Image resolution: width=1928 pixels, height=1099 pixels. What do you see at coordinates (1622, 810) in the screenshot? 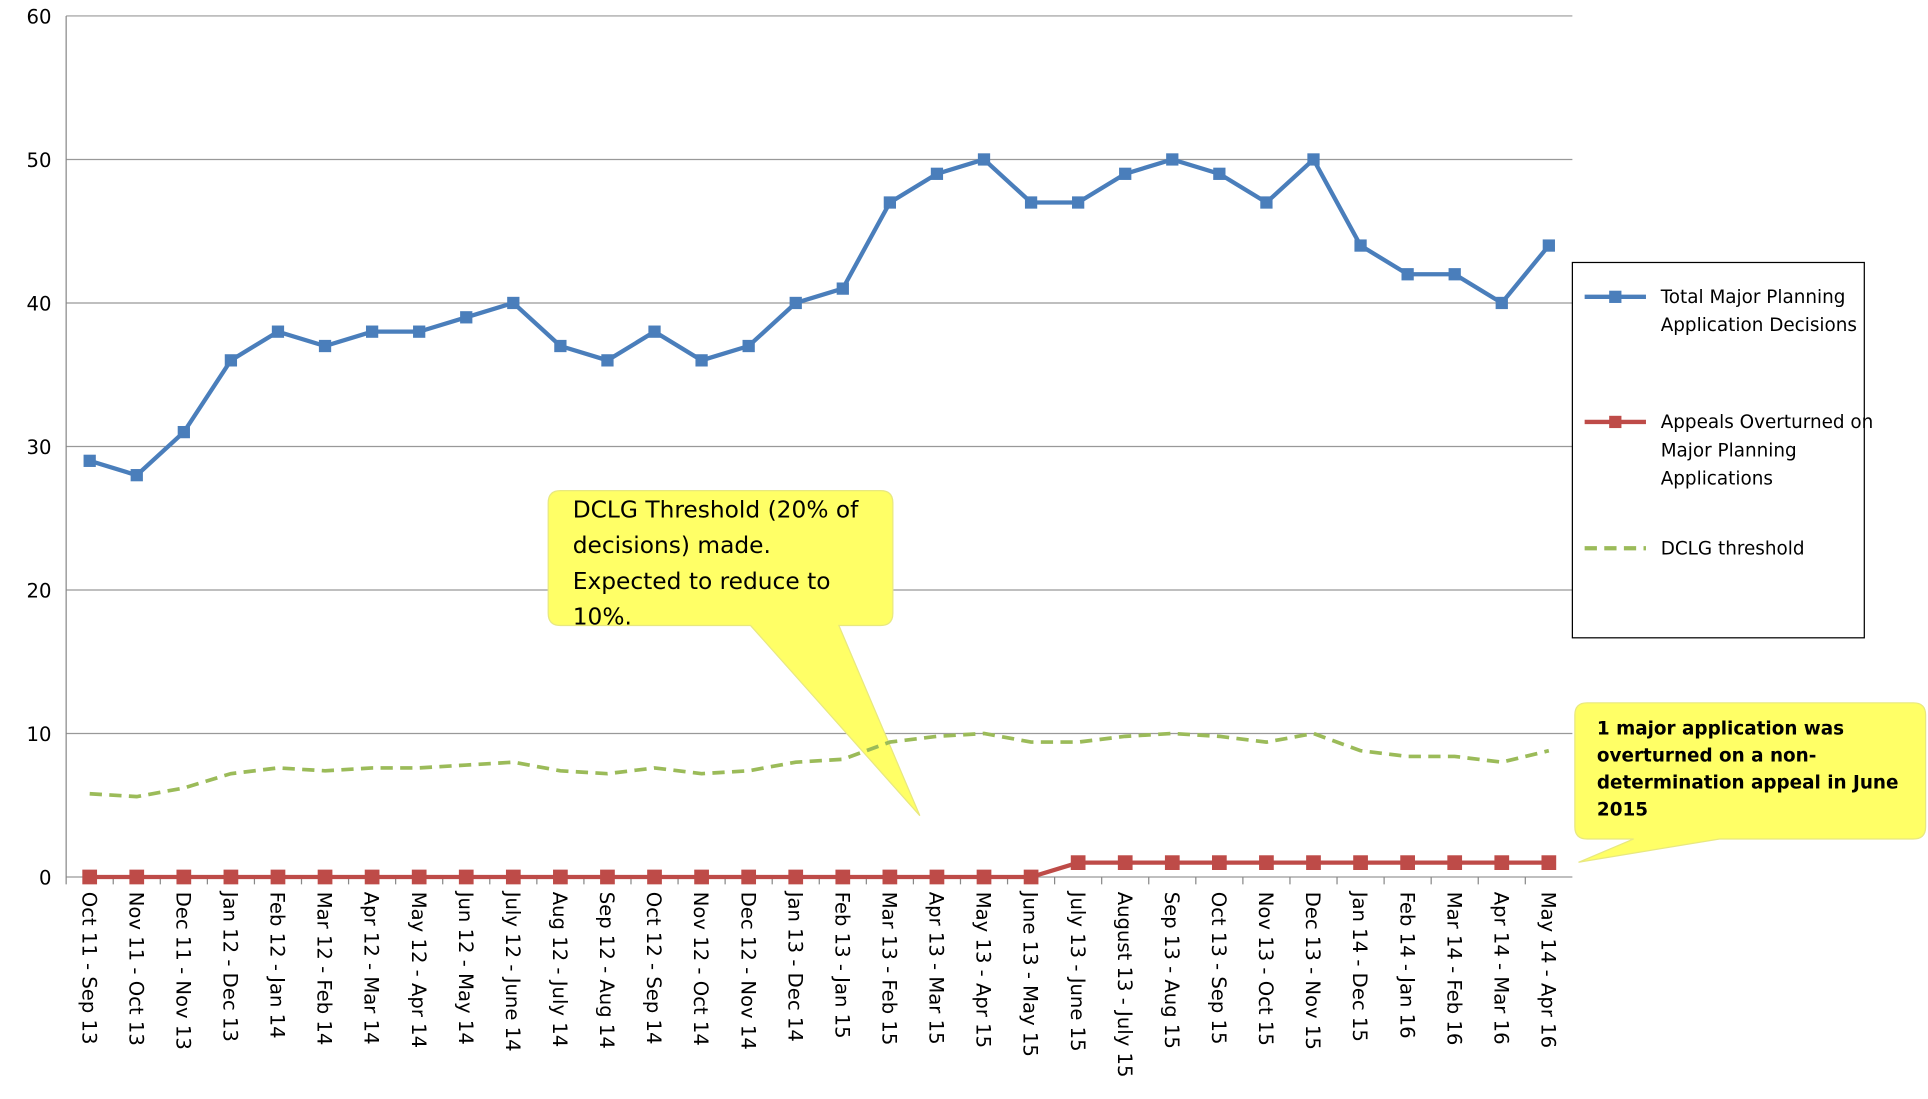
I see `annotation-text: 2015` at bounding box center [1622, 810].